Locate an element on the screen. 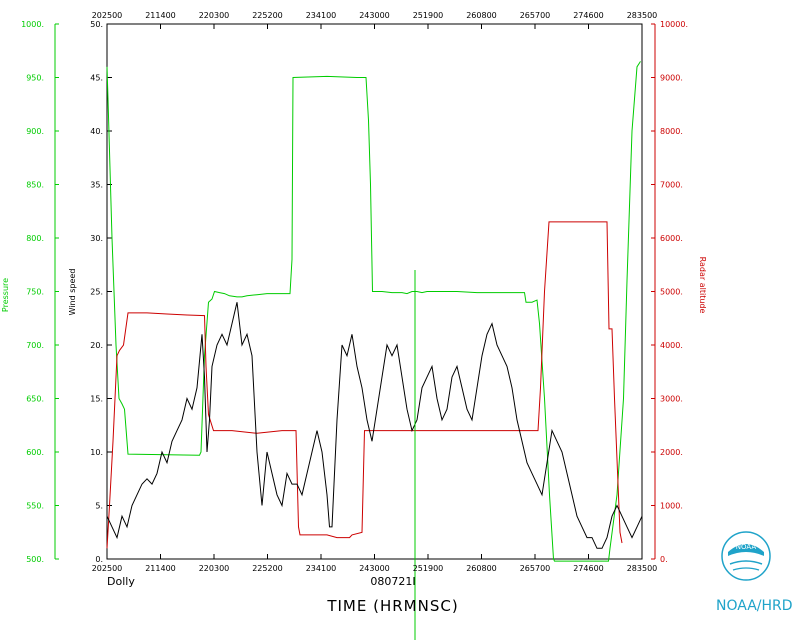 The width and height of the screenshot is (800, 640). wind-tick-label: 0. is located at coordinates (99, 559).